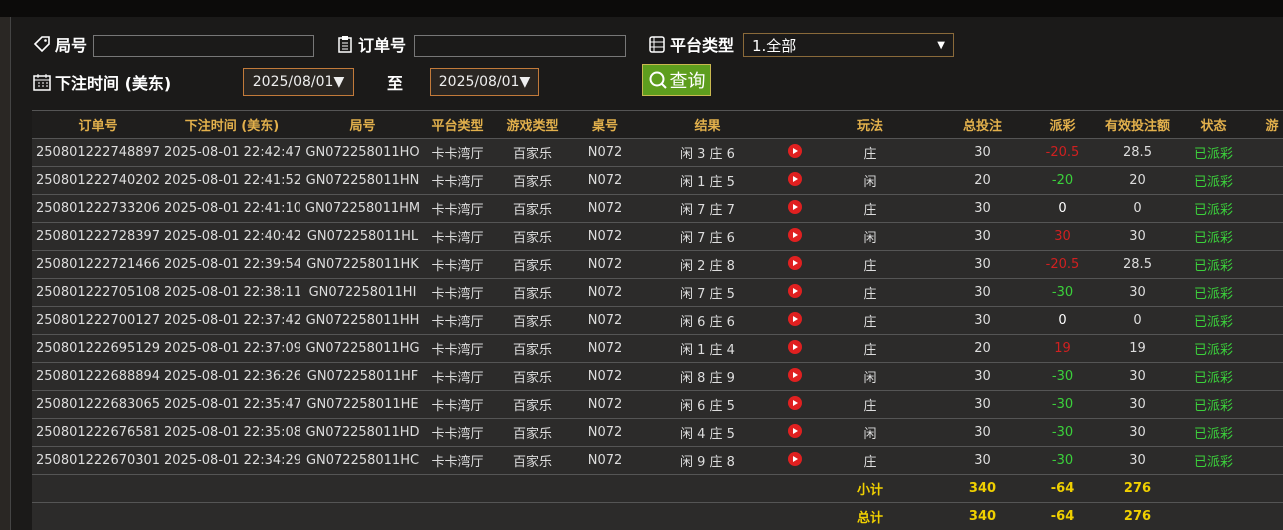  Describe the element at coordinates (362, 376) in the screenshot. I see `cell: GN072258011HF` at that location.